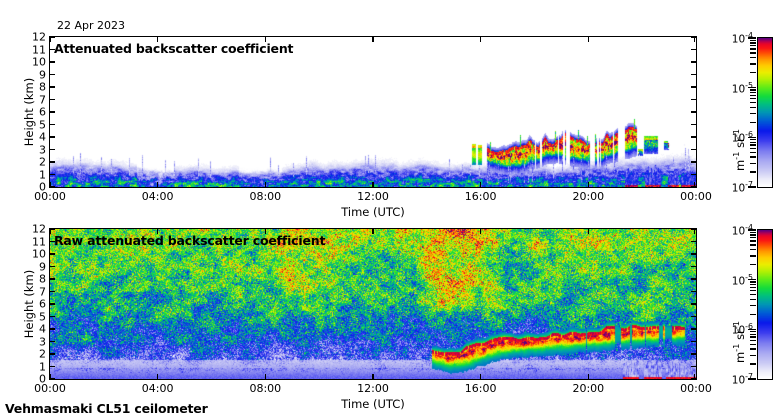 Image resolution: width=780 pixels, height=420 pixels. I want to click on colorbar-tick-label-1-3: 10⁻⁷, so click(742, 379).